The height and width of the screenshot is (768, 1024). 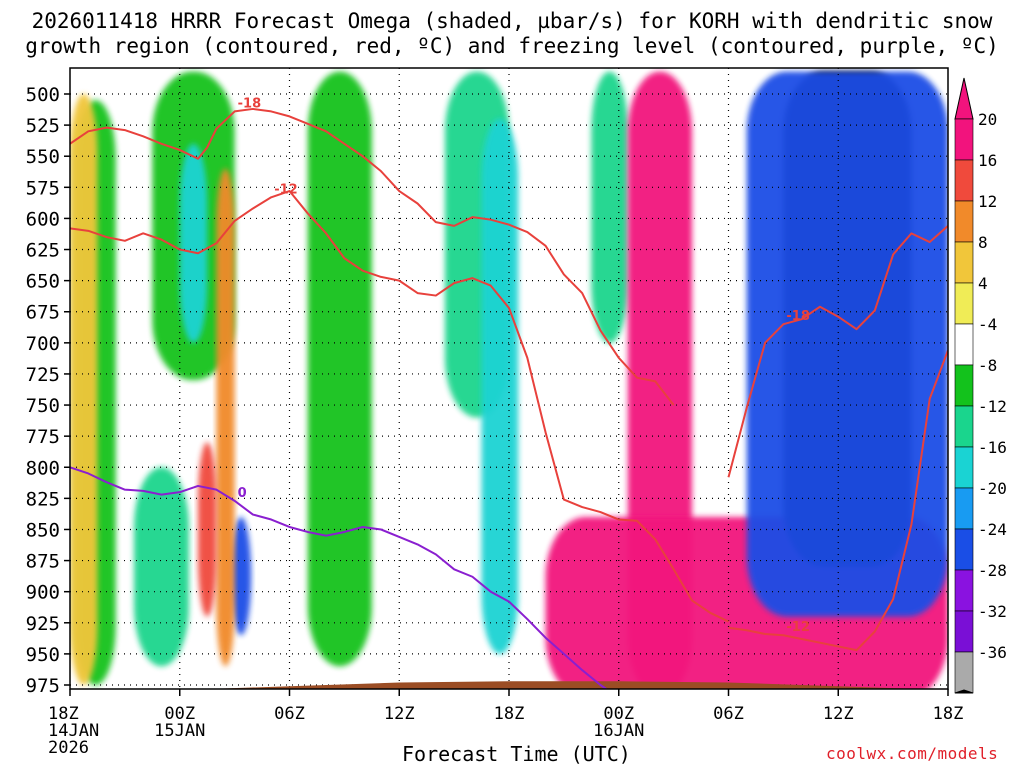 I want to click on dgz-contour-3-label: -18, so click(x=798, y=316).